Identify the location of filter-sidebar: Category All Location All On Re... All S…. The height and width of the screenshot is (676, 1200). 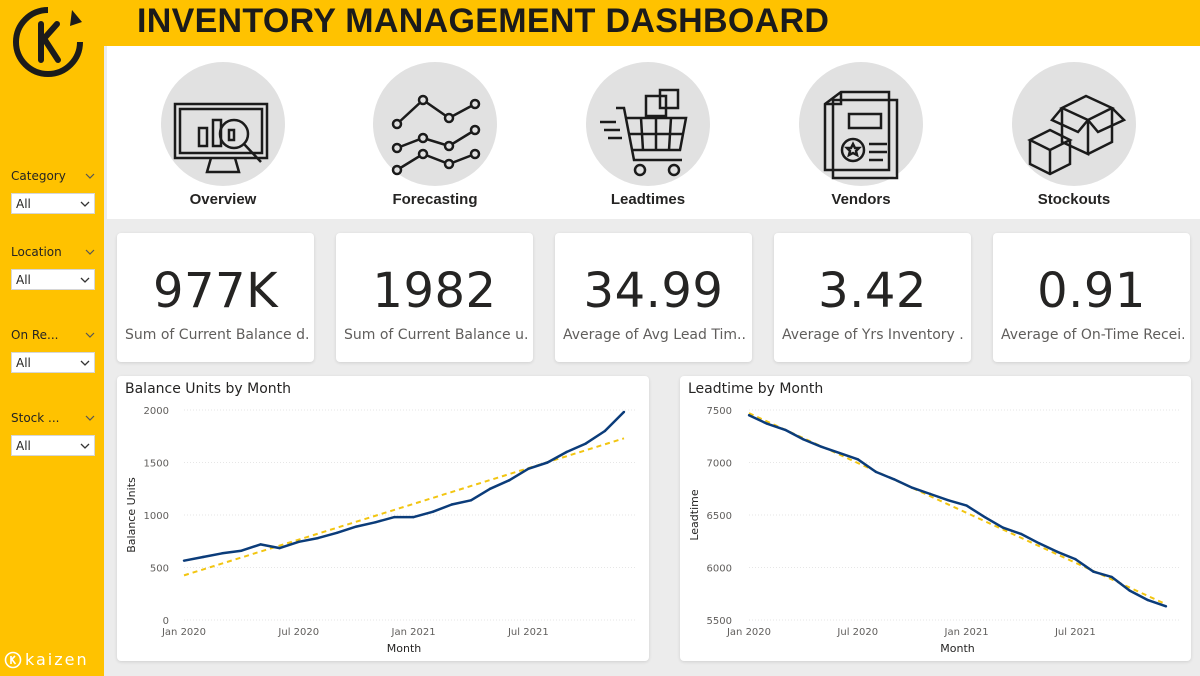
(52, 338).